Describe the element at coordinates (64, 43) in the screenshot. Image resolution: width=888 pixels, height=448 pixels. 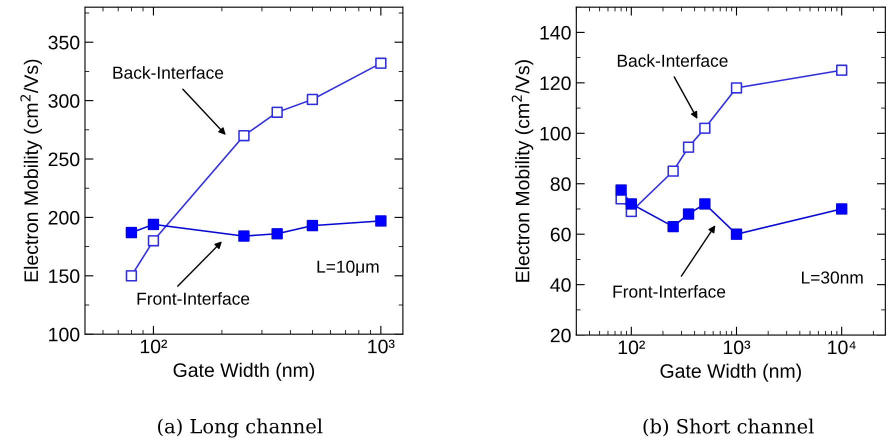
I see `y-tick-label: 350` at that location.